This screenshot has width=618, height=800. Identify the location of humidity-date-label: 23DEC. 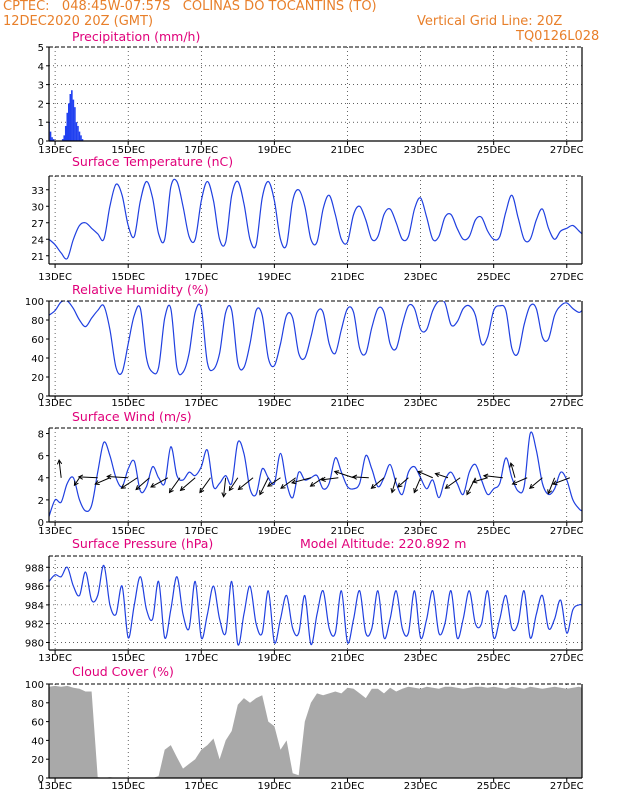
(421, 403).